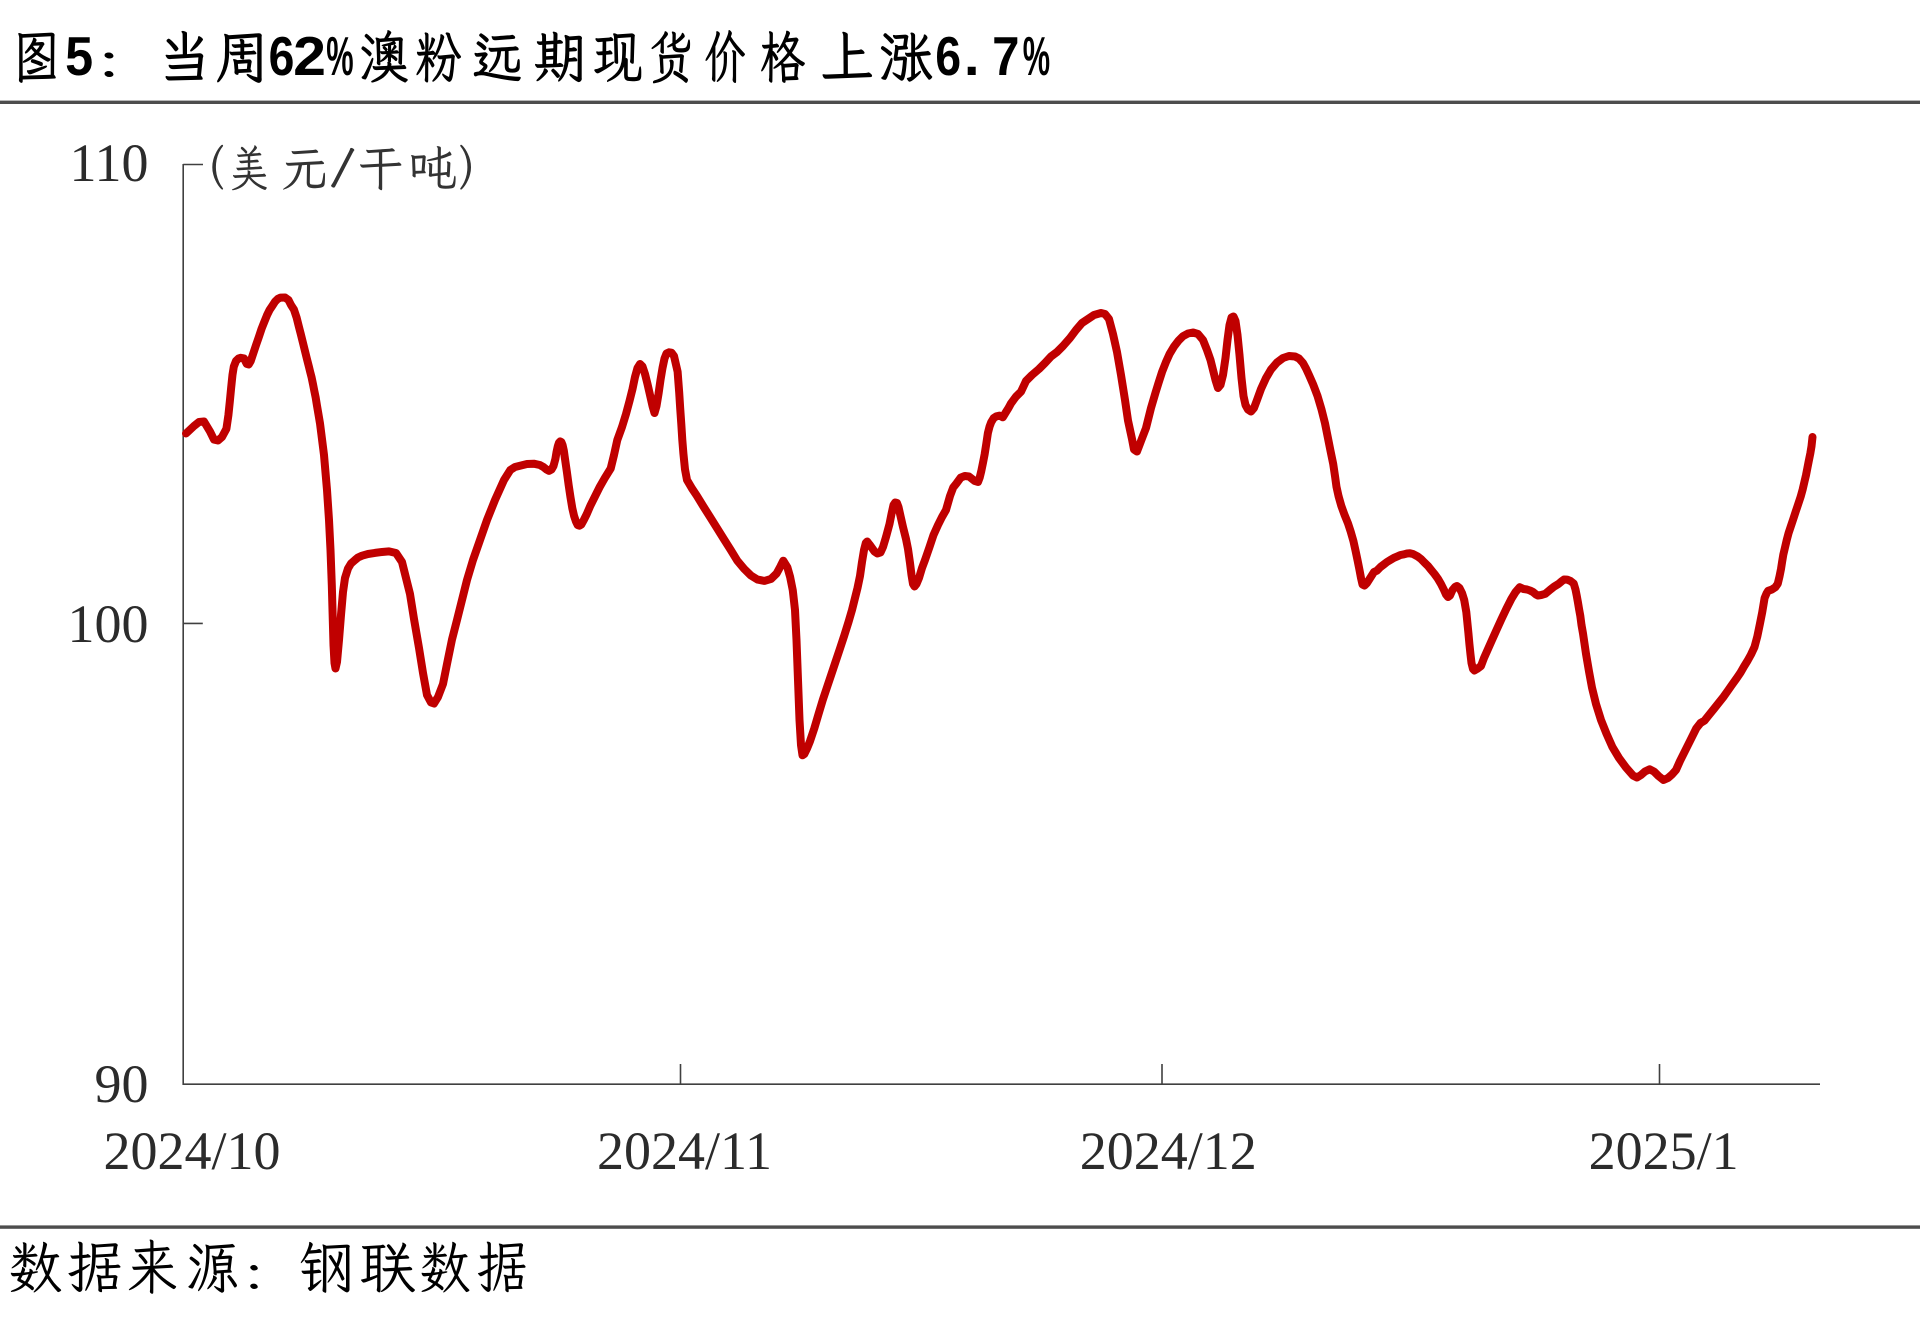 The image size is (1920, 1331). I want to click on svg-text: 2024/11, so click(684, 1151).